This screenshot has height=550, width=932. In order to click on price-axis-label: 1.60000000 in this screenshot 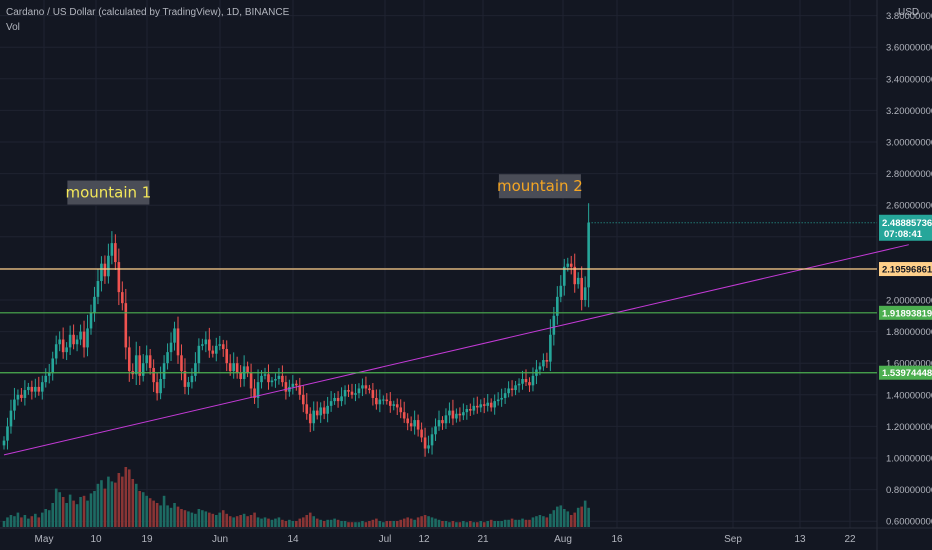, I will do `click(909, 364)`.